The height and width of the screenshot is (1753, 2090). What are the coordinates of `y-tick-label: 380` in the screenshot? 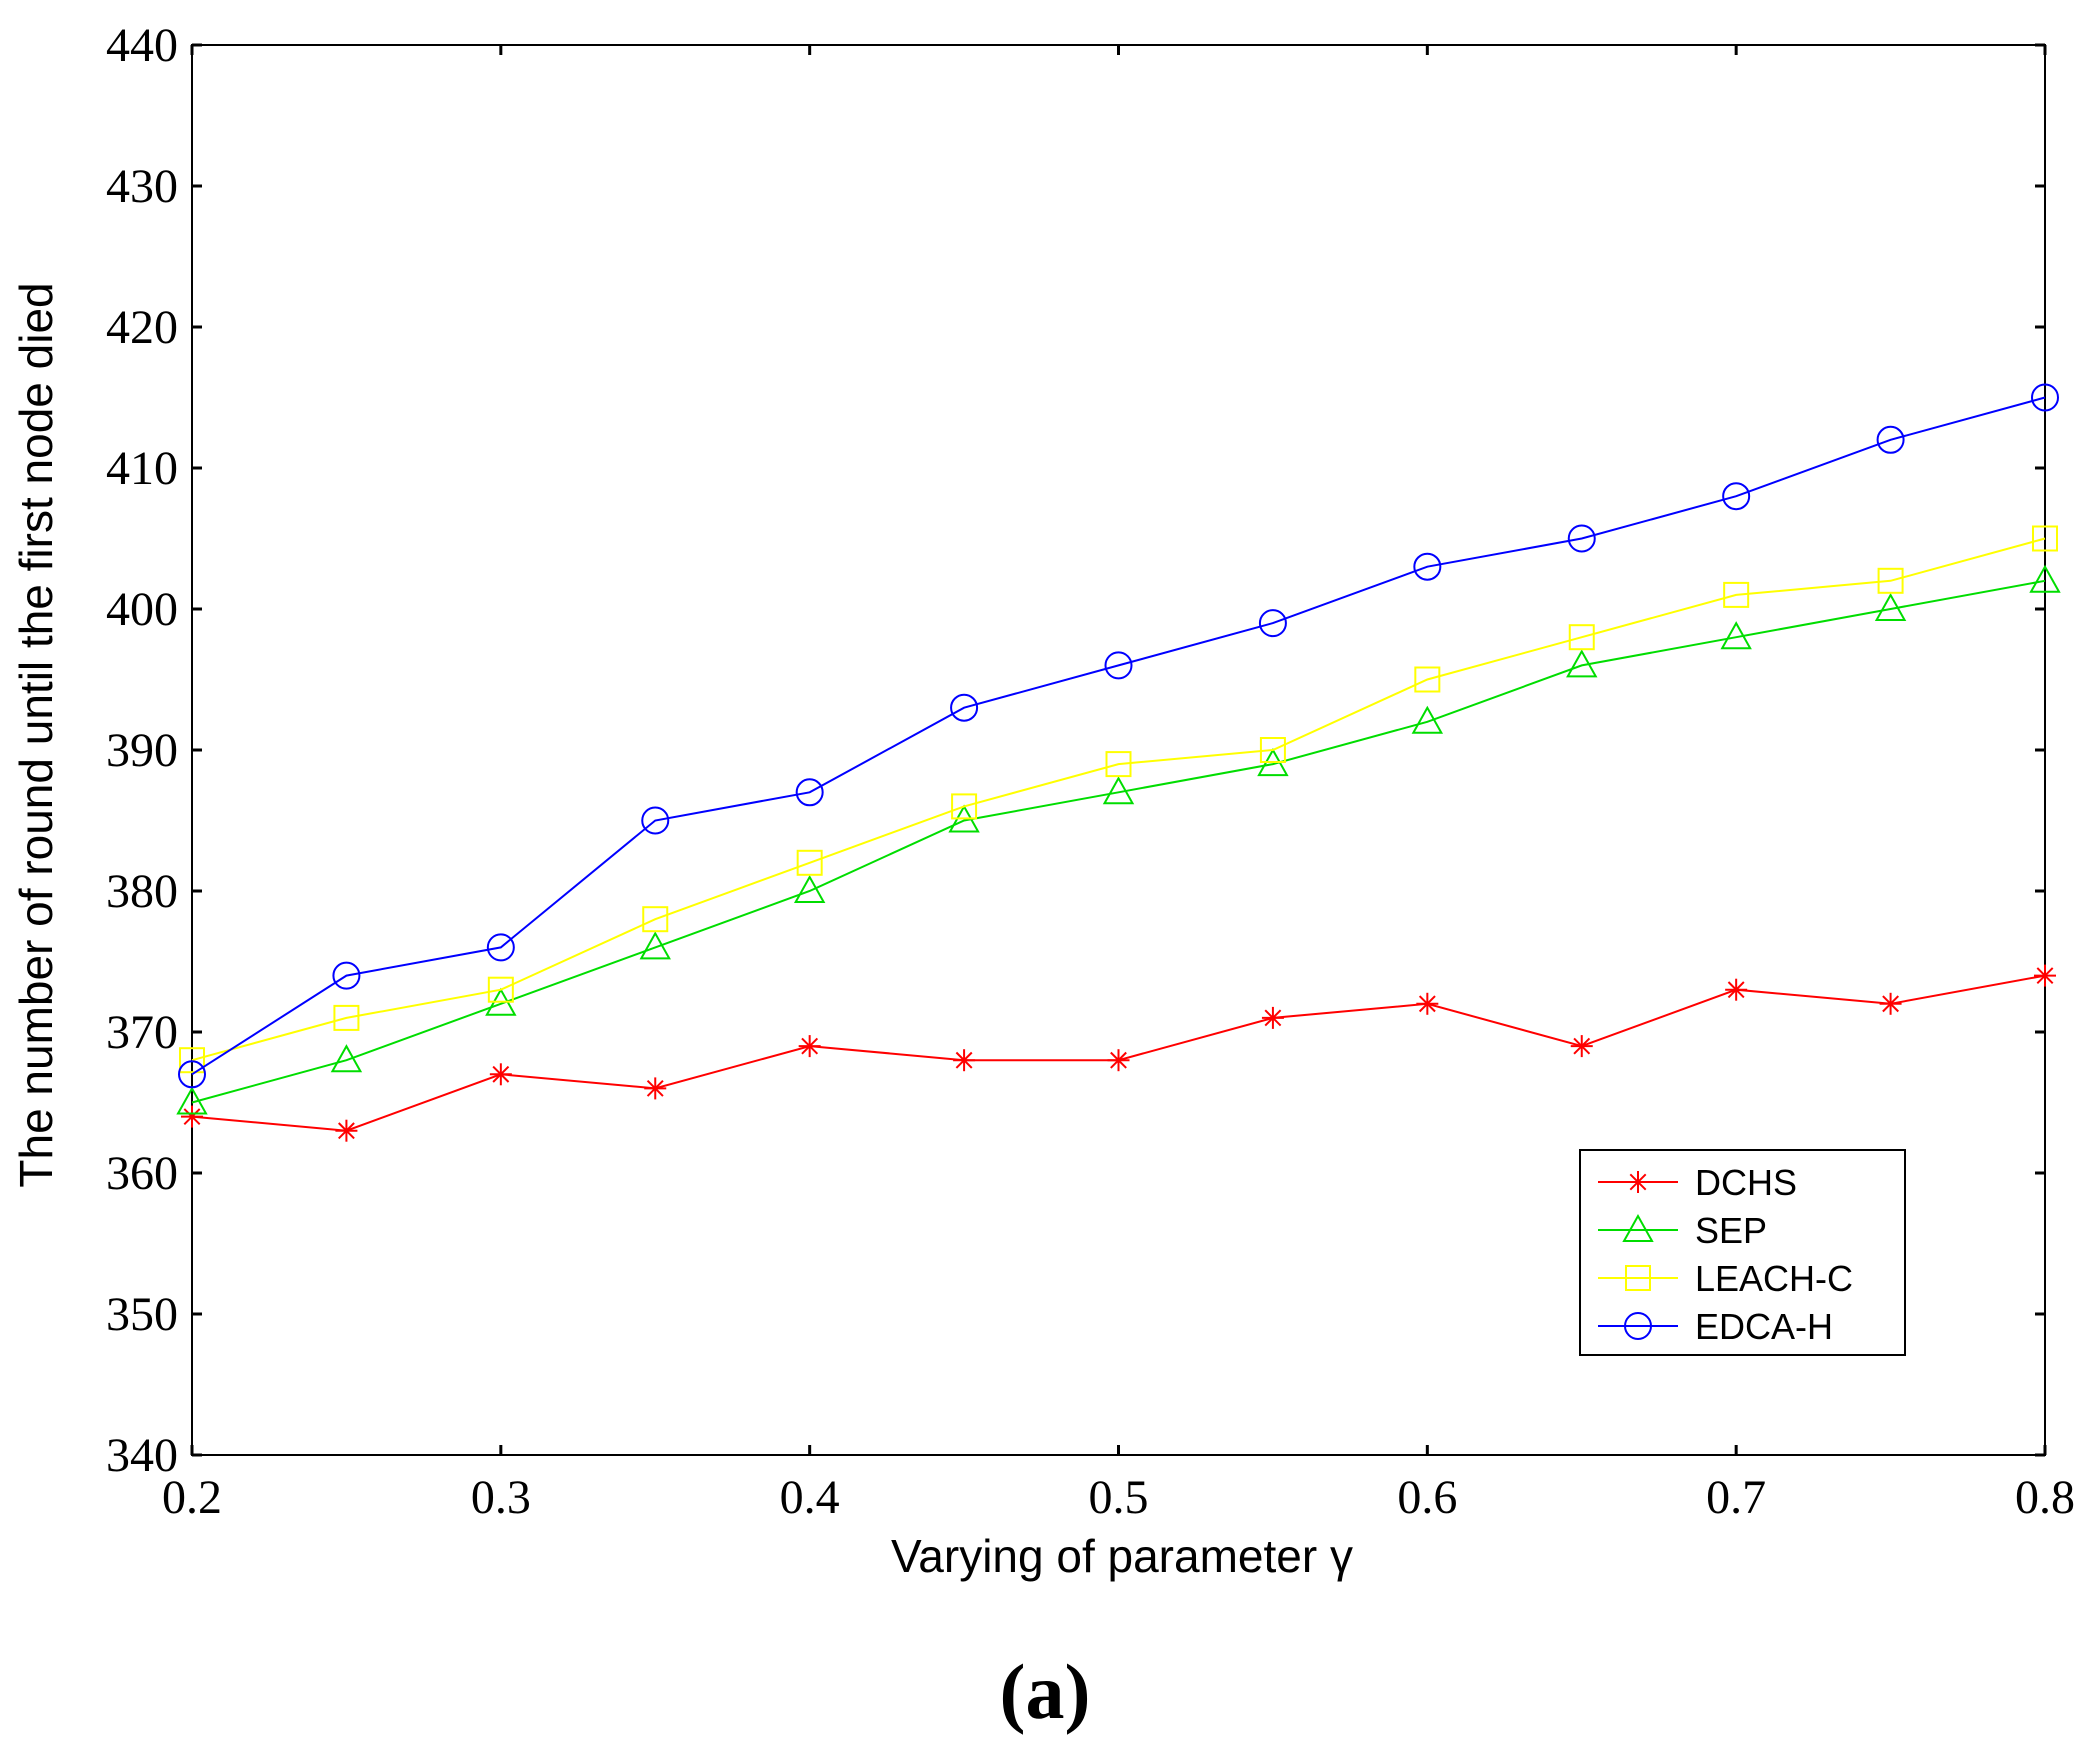 It's located at (142, 891).